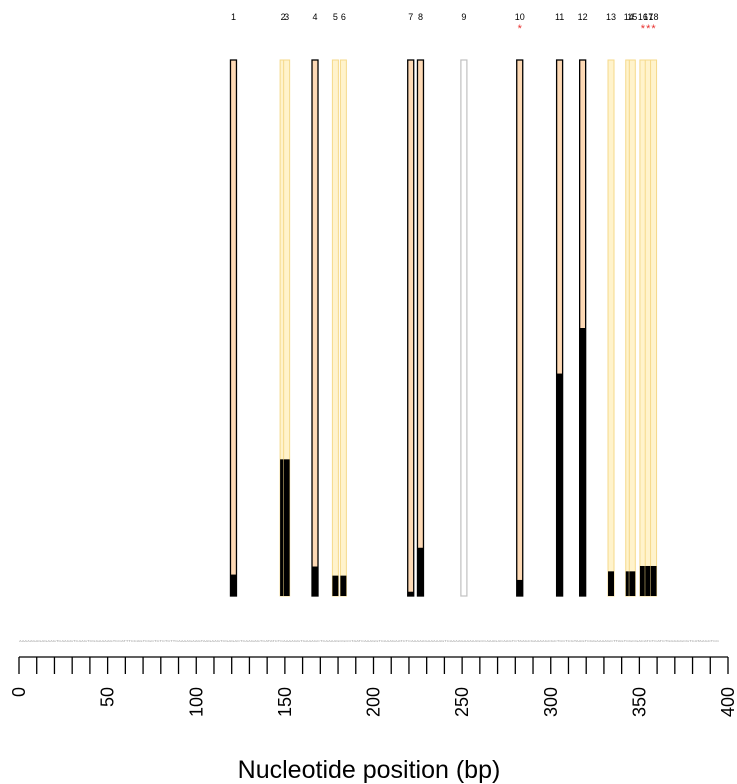  Describe the element at coordinates (611, 17) in the screenshot. I see `marker-label-13: 13` at that location.